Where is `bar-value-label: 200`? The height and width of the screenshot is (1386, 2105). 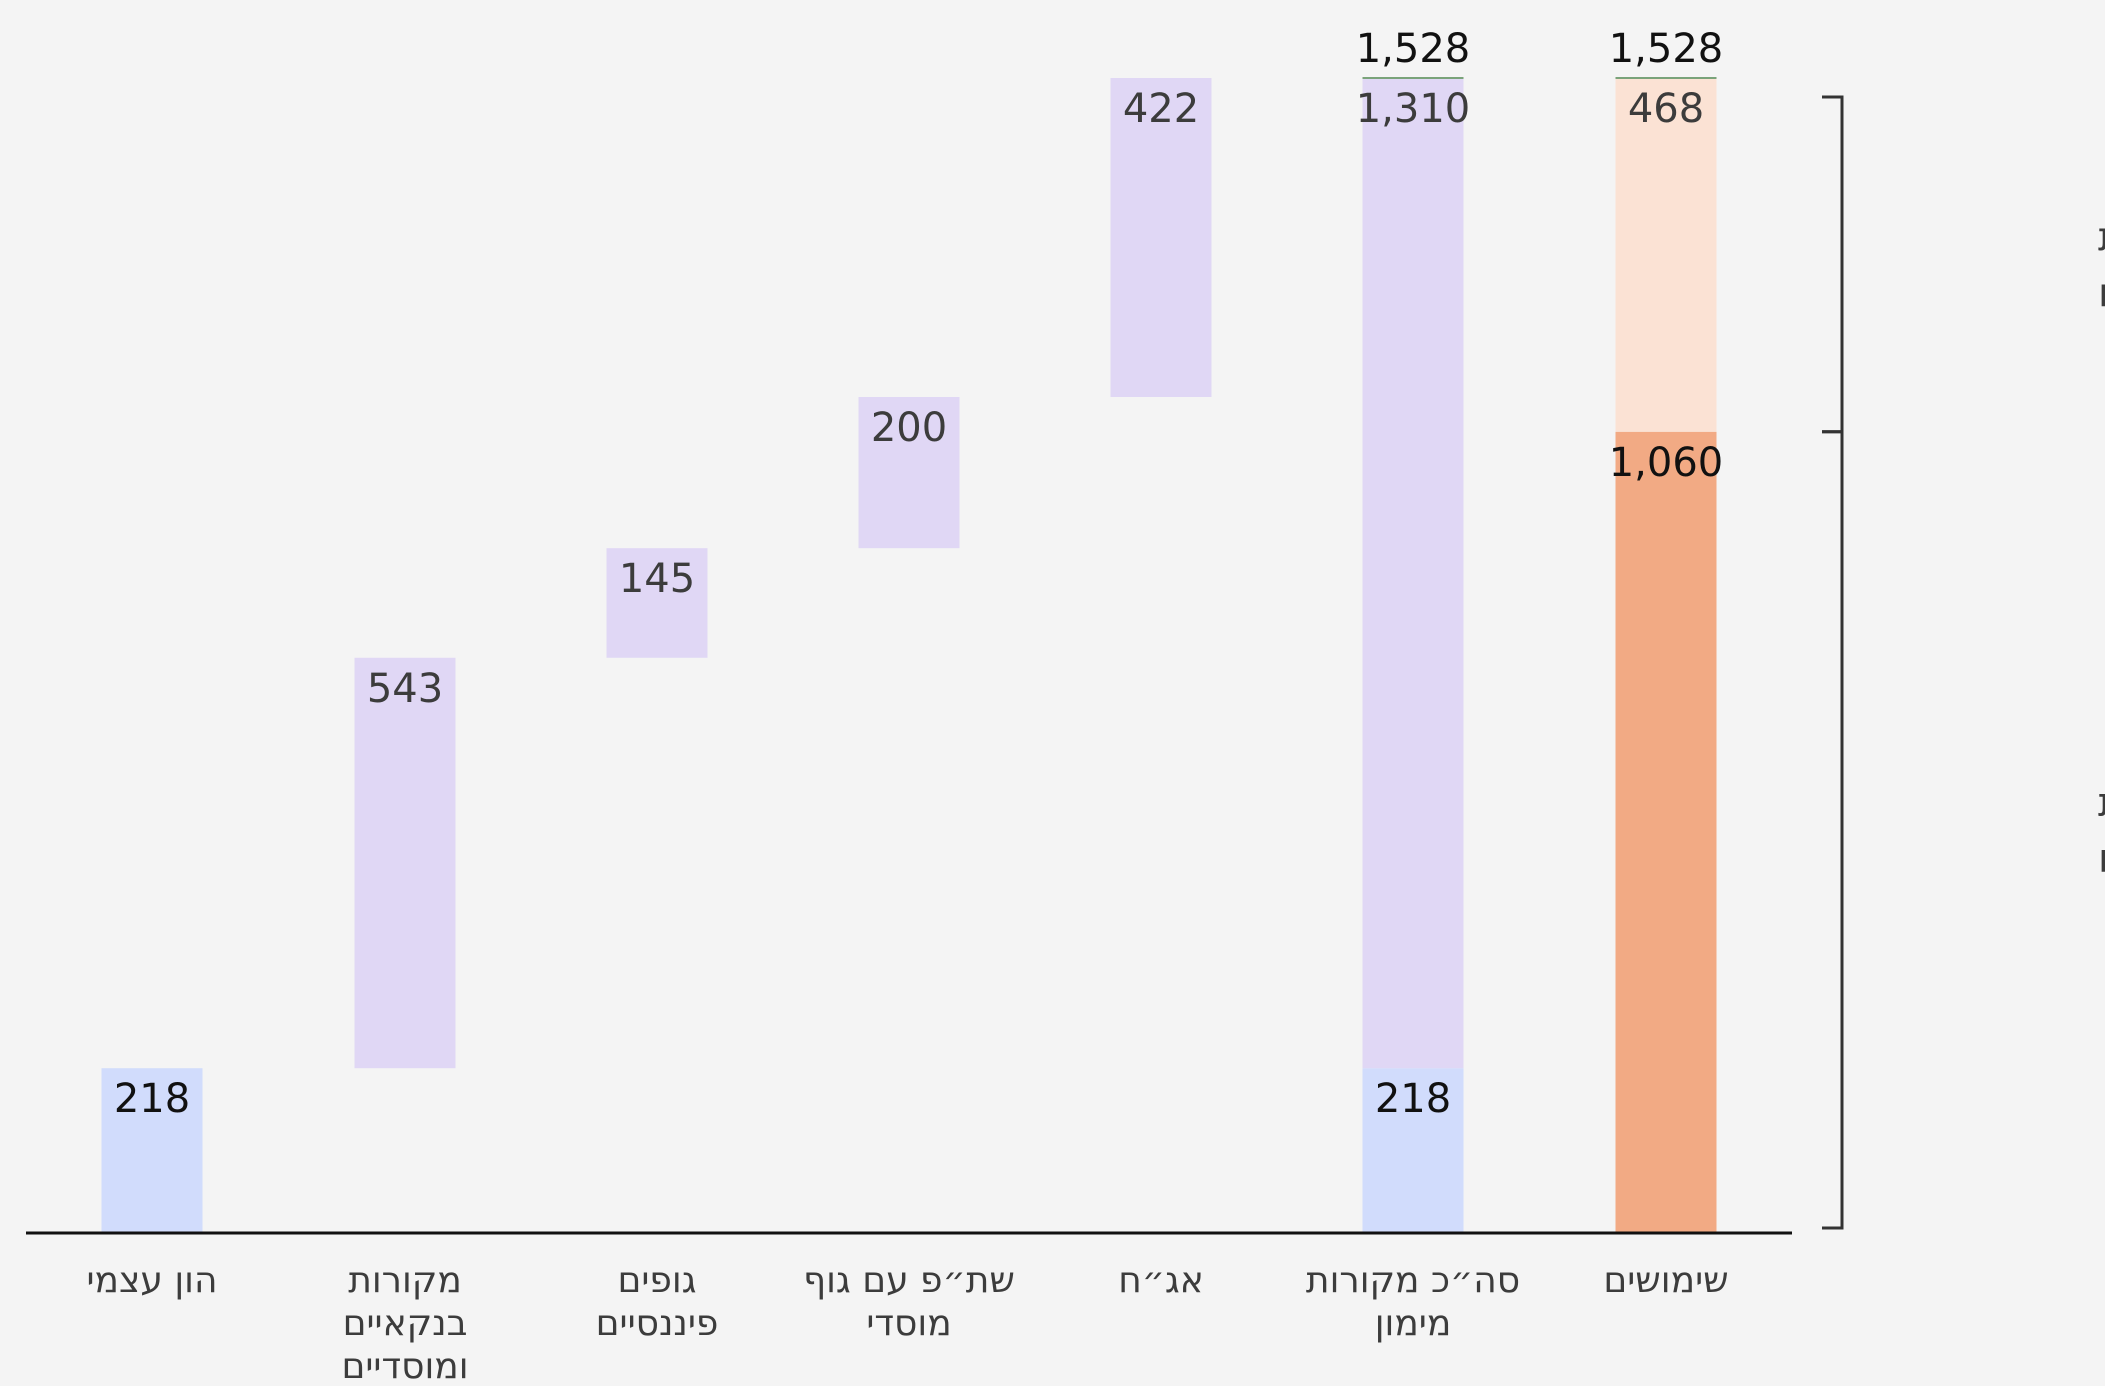
bar-value-label: 200 is located at coordinates (909, 428).